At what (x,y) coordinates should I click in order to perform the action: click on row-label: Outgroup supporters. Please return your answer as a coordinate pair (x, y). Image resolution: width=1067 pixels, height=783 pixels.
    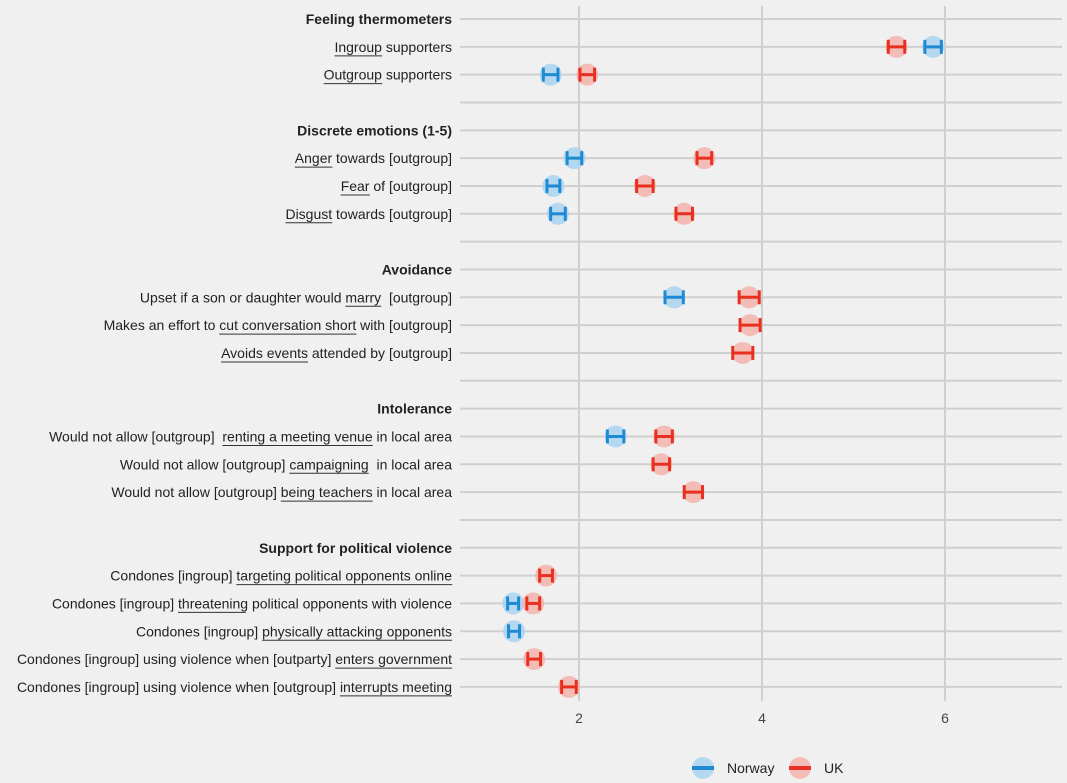
    Looking at the image, I should click on (388, 75).